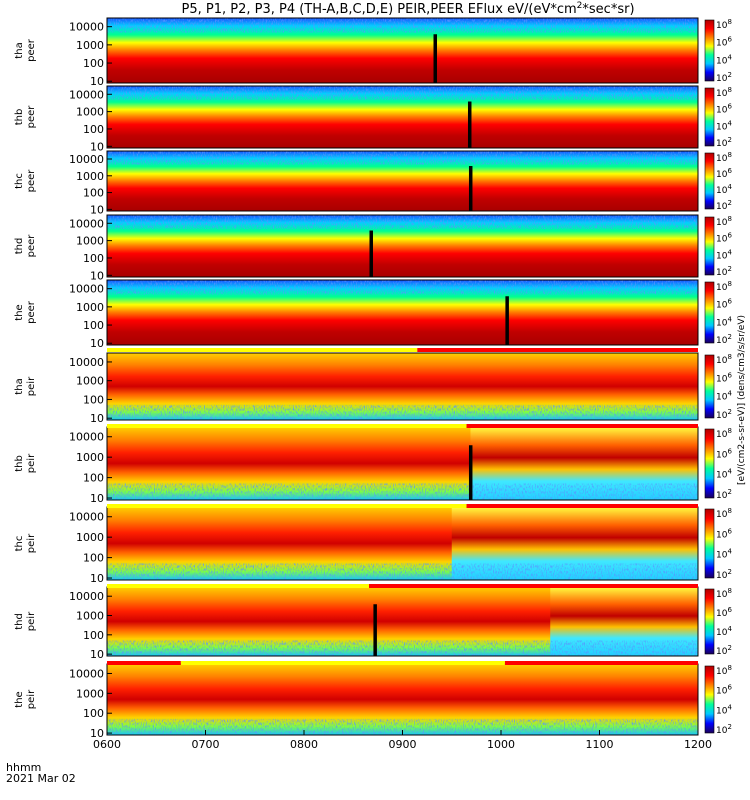  I want to click on panel-thb-peir: 10 100 1000 10000 thbpeir 10² 10⁴ 10⁶ 10⁸, so click(373, 465).